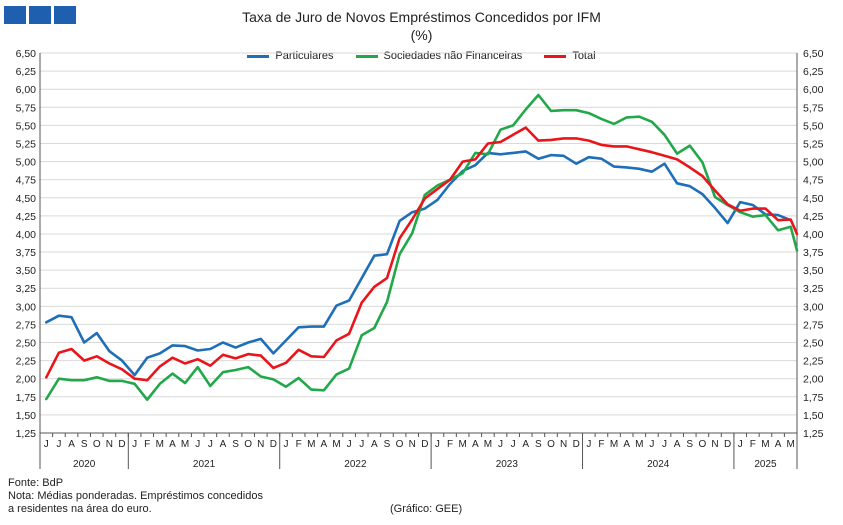 Image resolution: width=843 pixels, height=525 pixels. Describe the element at coordinates (813, 380) in the screenshot. I see `y-tick-label-right: 2,00` at that location.